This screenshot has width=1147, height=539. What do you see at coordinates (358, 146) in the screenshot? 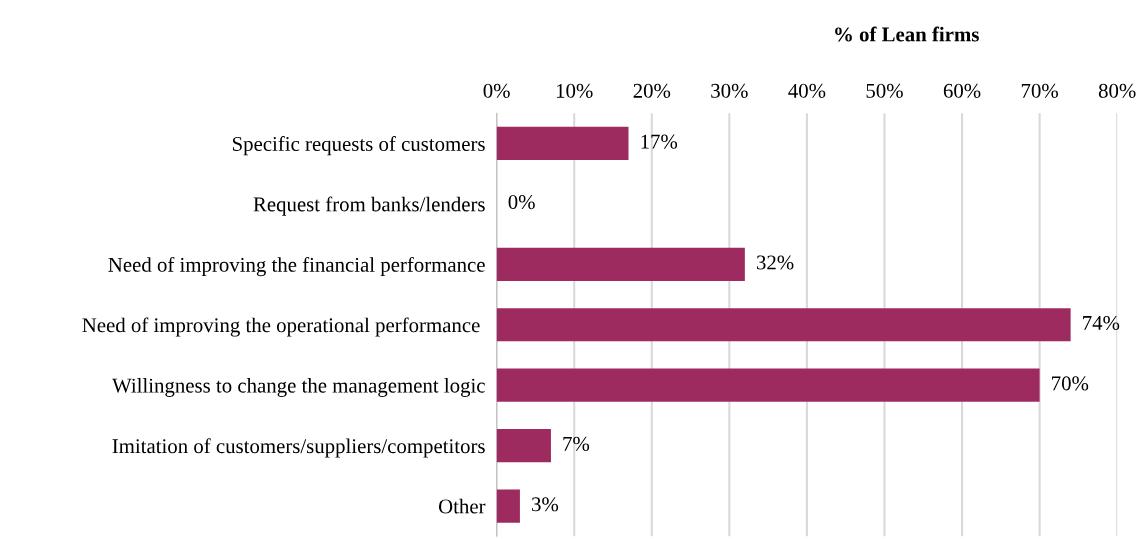
I see `y-tick-label: Specific requests of customers` at bounding box center [358, 146].